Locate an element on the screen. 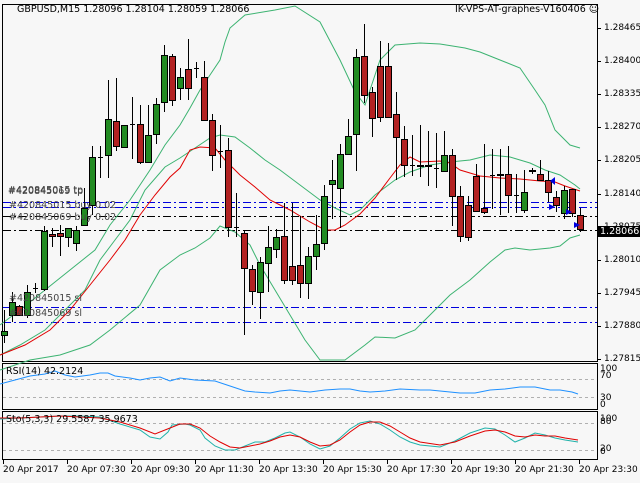  order-label: #420845069 buy 0.02 is located at coordinates (63, 217).